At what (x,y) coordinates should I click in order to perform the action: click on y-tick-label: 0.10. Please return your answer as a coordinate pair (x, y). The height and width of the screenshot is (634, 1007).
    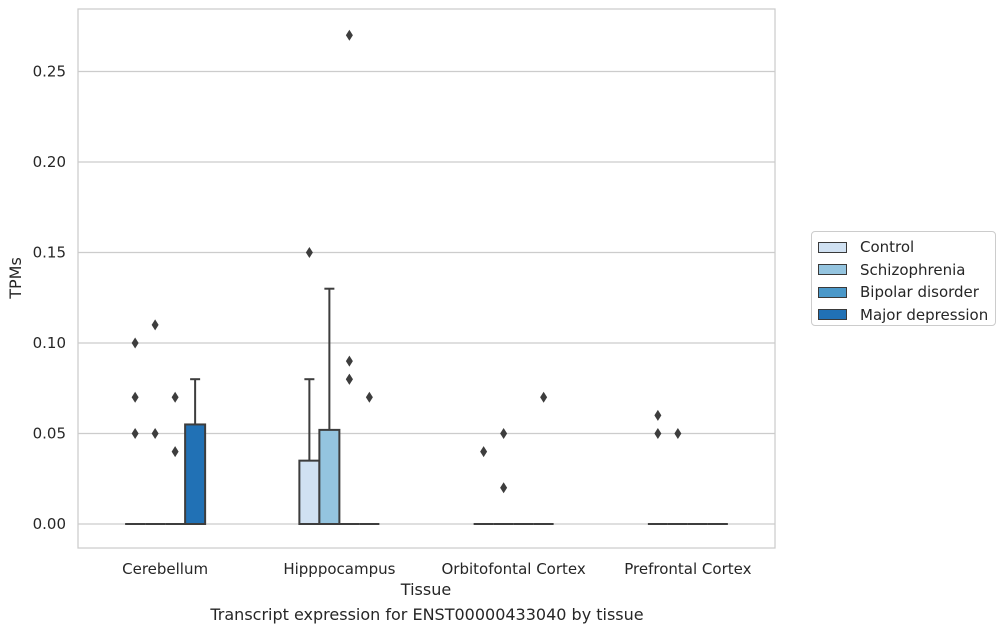
    Looking at the image, I should click on (49, 343).